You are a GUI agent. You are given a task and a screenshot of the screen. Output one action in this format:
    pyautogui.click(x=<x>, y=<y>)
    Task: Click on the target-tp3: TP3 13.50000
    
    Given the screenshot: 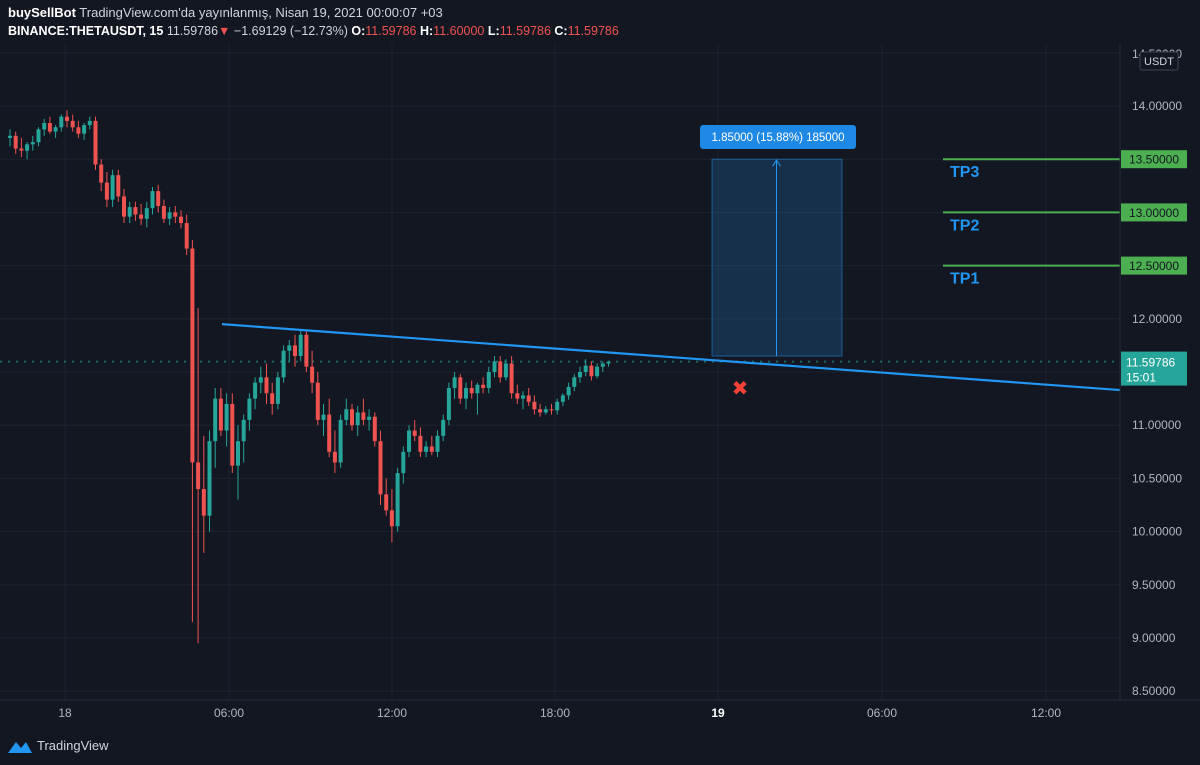 What is the action you would take?
    pyautogui.click(x=1065, y=165)
    